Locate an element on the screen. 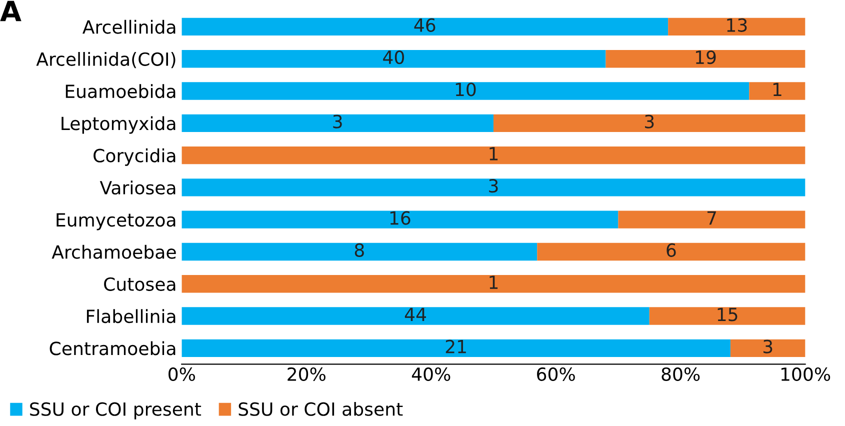  x-tick-label: 0% is located at coordinates (181, 374).